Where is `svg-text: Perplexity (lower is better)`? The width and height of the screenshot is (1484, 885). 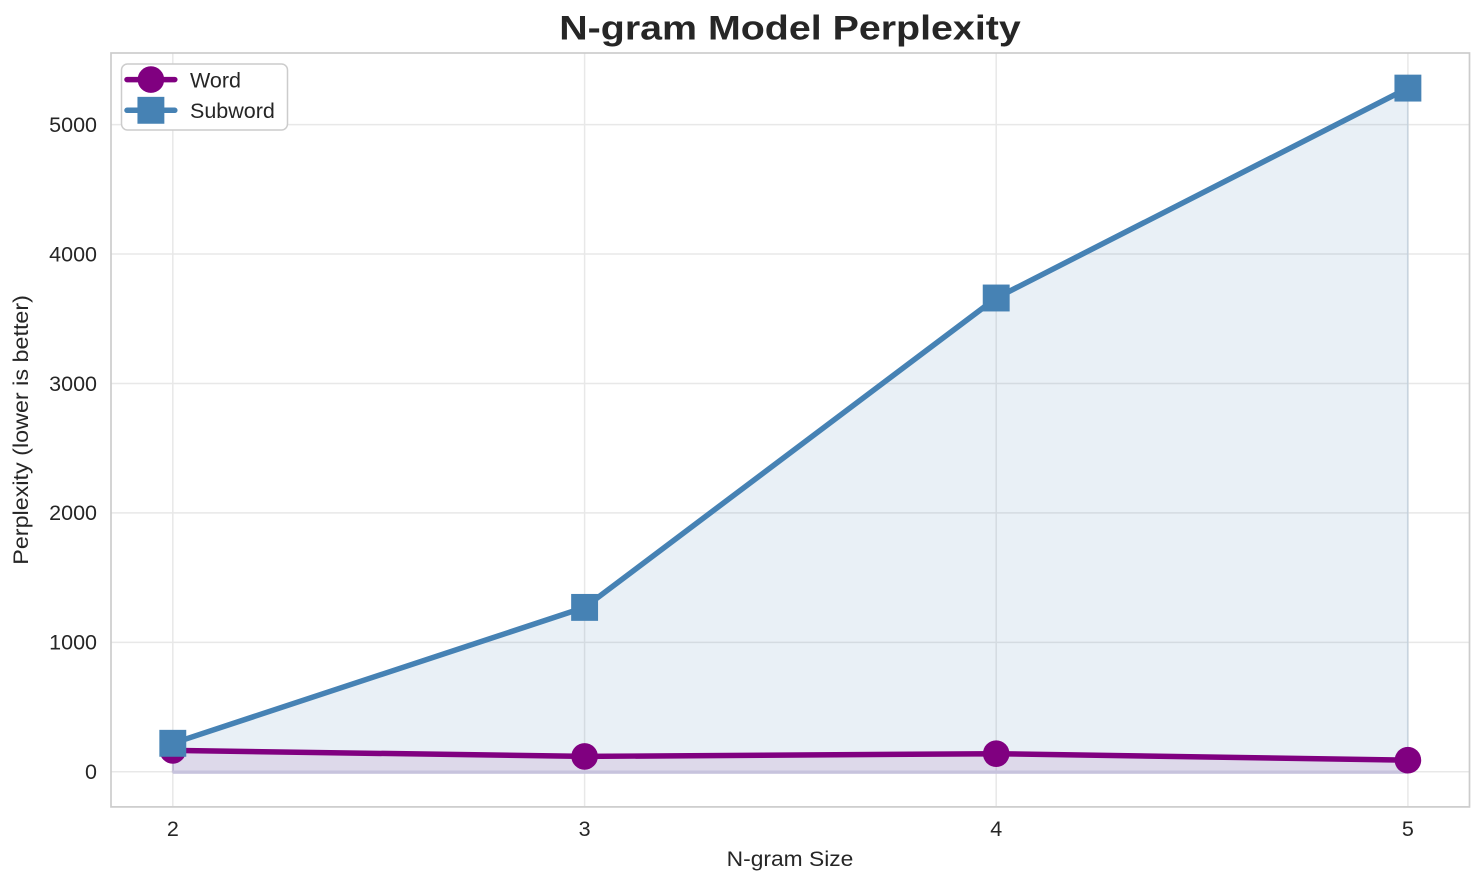
svg-text: Perplexity (lower is better) is located at coordinates (21, 430).